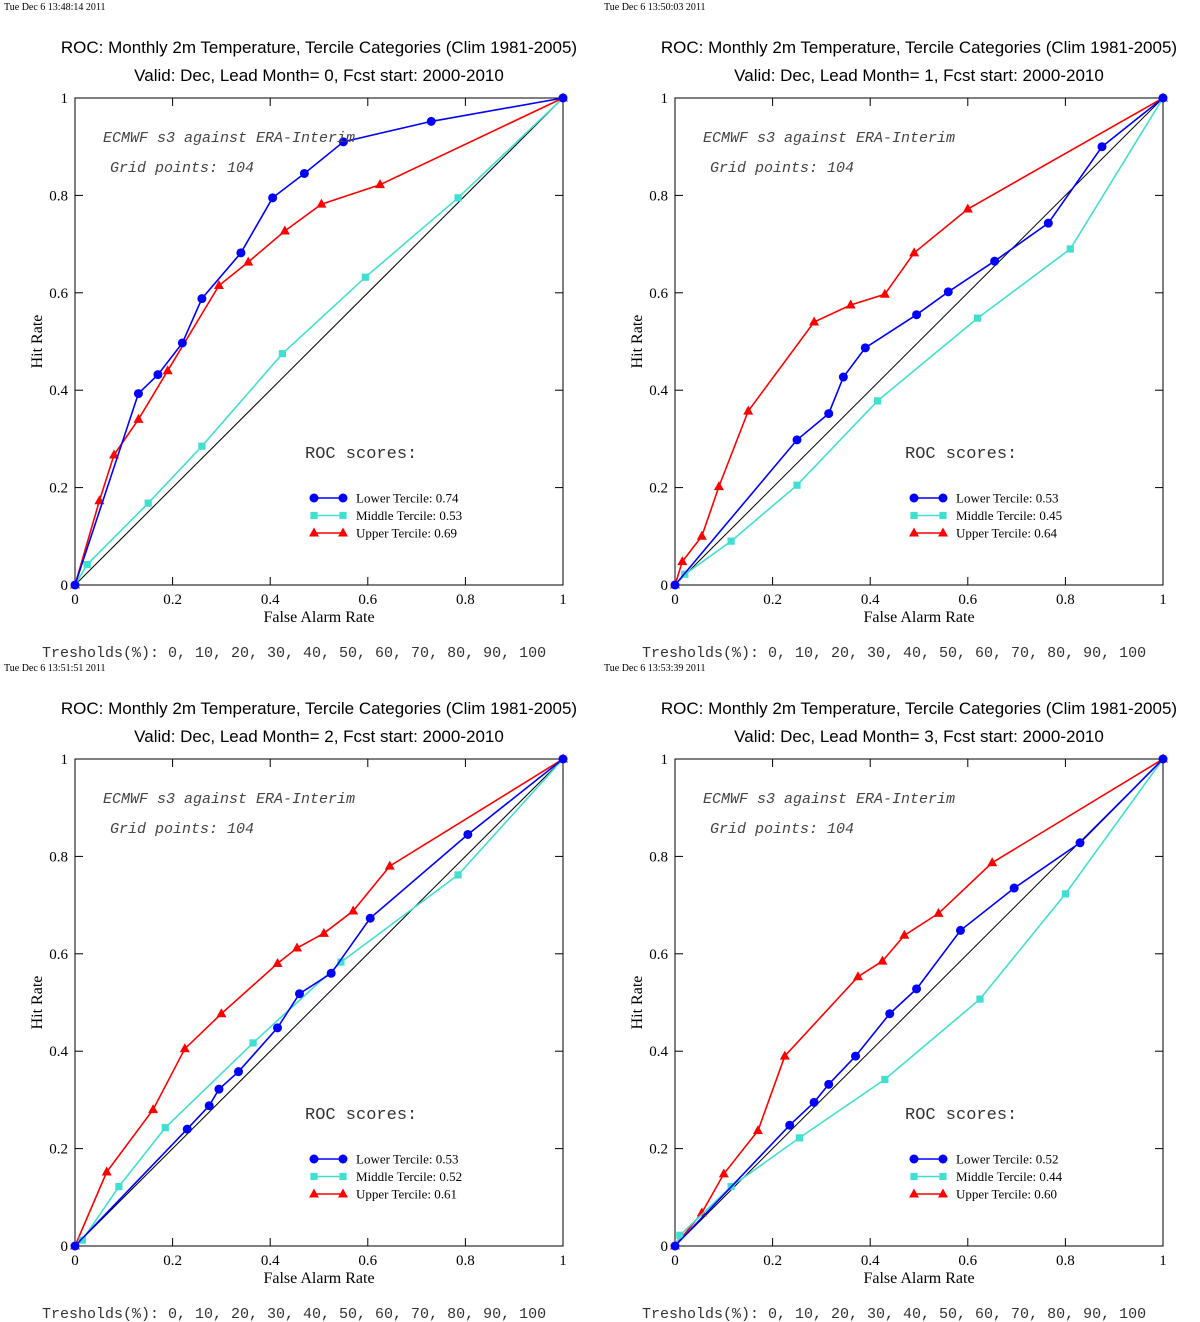  I want to click on legend-label: Middle Tercile: 0.44, so click(1009, 1176).